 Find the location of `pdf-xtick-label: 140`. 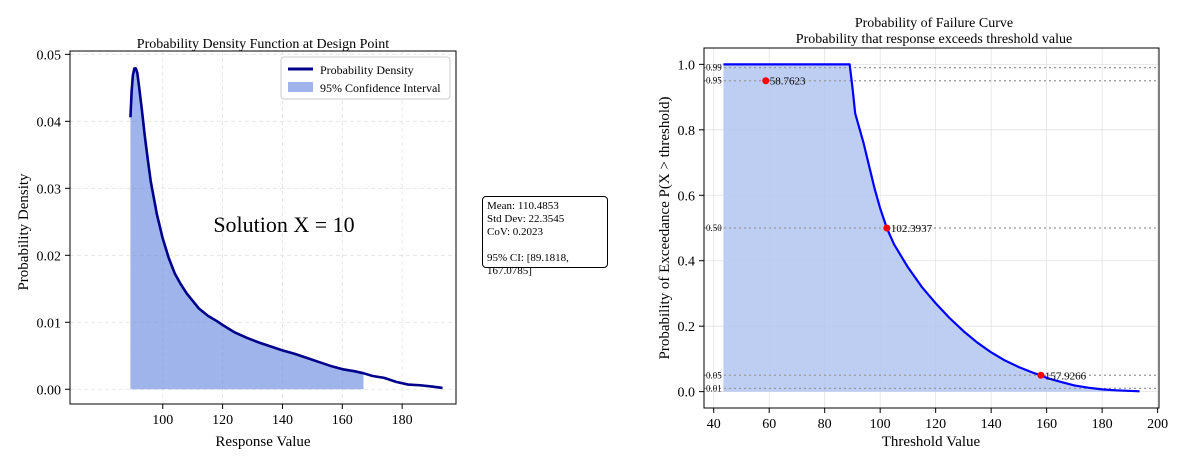

pdf-xtick-label: 140 is located at coordinates (282, 420).